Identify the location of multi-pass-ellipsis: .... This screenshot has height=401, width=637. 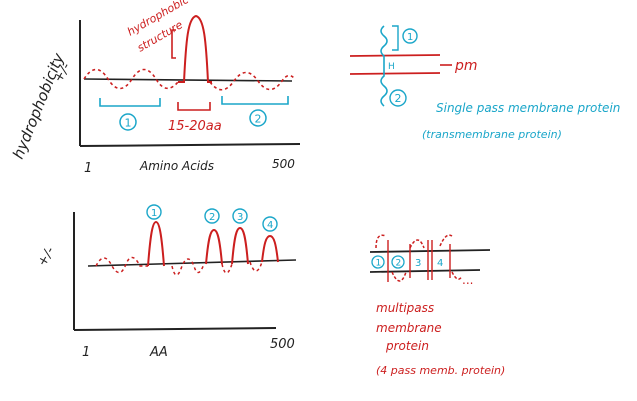
(467, 280).